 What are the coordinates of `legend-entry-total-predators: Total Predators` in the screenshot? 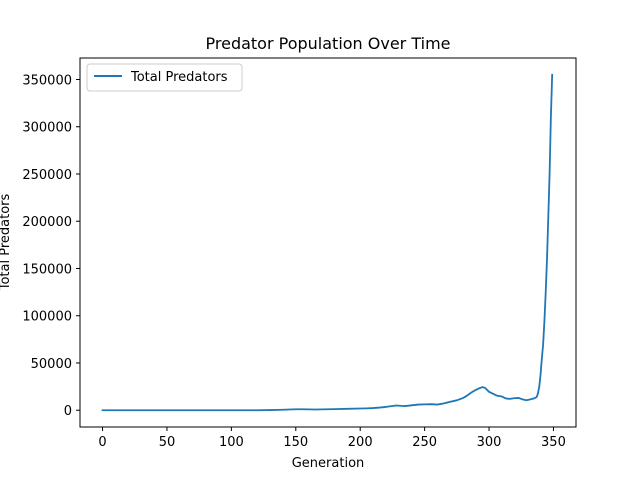 It's located at (179, 77).